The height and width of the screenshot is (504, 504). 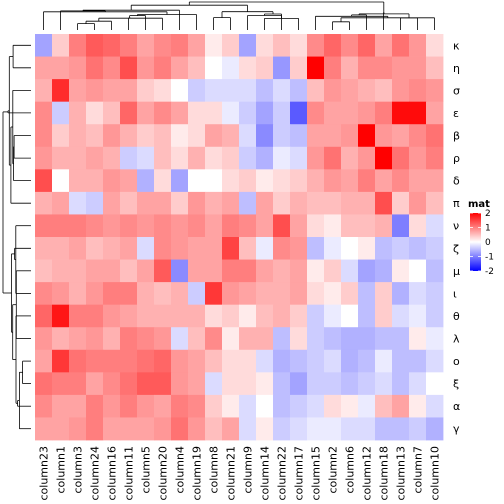 I want to click on column-label: column16, so click(x=112, y=473).